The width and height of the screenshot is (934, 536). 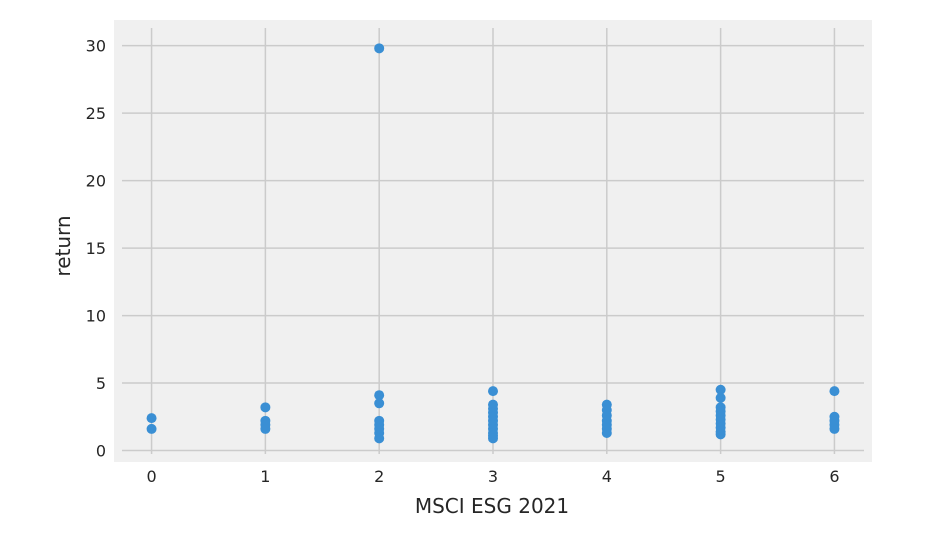 What do you see at coordinates (151, 476) in the screenshot?
I see `x-tick-label: 0` at bounding box center [151, 476].